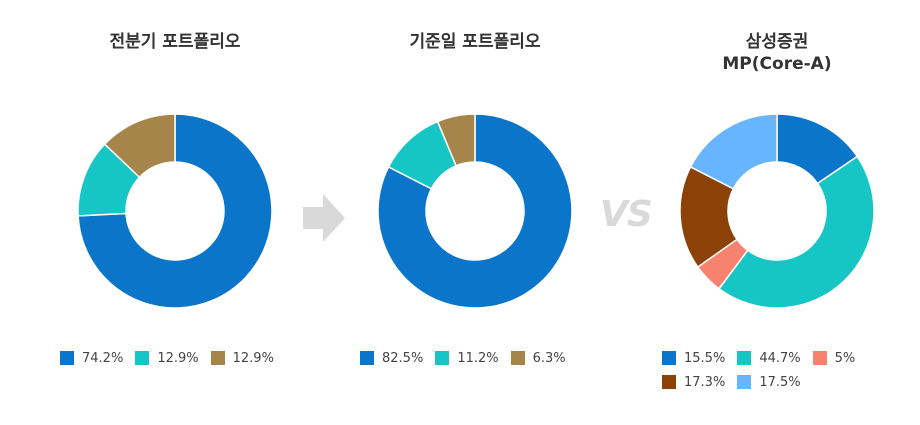  I want to click on legend-label: 17.3%, so click(705, 382).